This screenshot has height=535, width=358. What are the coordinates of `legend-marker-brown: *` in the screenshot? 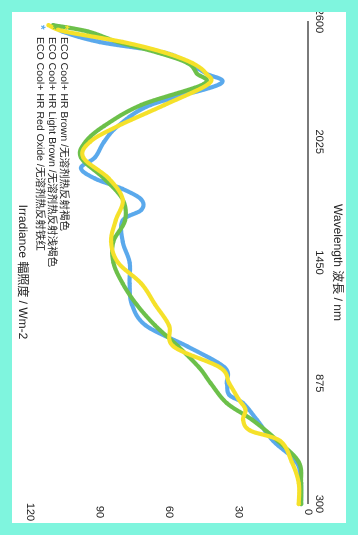 It's located at (65, 27).